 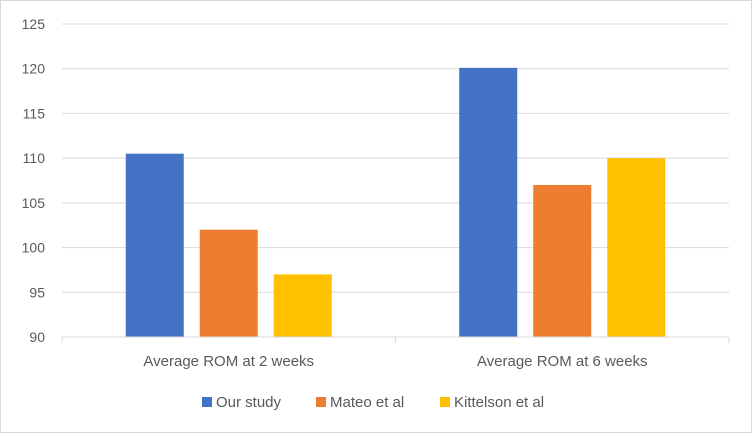 What do you see at coordinates (562, 361) in the screenshot?
I see `x-category-label: Average ROM at 6 weeks` at bounding box center [562, 361].